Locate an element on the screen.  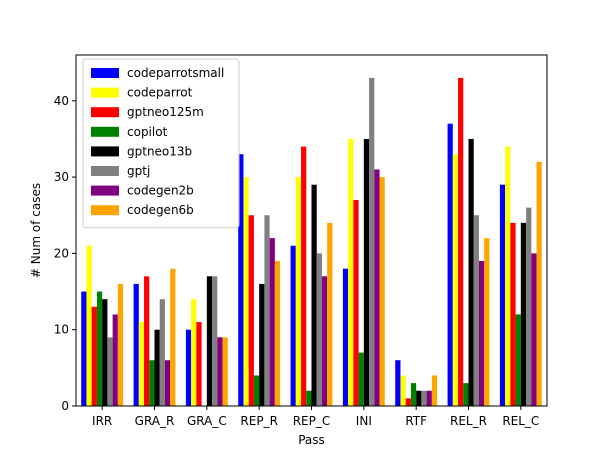
x-tick-label: REP_C is located at coordinates (312, 421).